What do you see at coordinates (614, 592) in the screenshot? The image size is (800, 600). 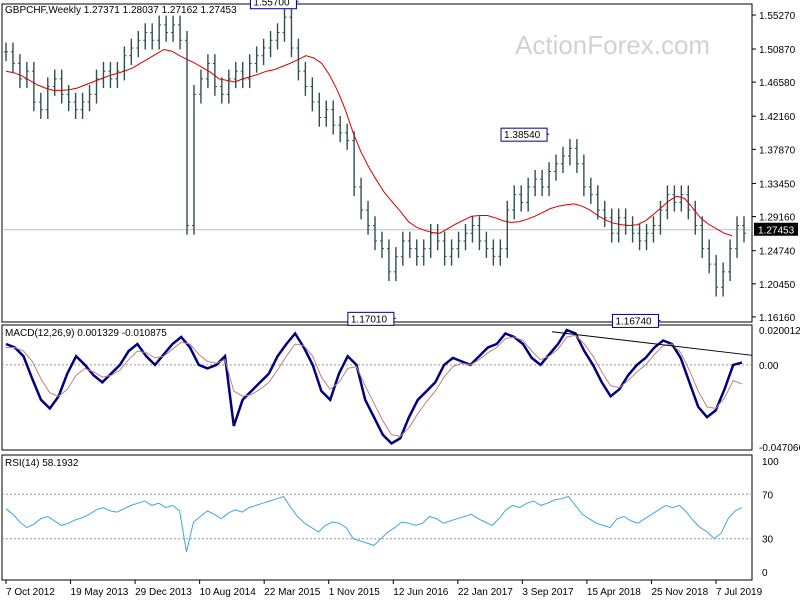 I see `time-axis-label: 15 Apr 2018` at bounding box center [614, 592].